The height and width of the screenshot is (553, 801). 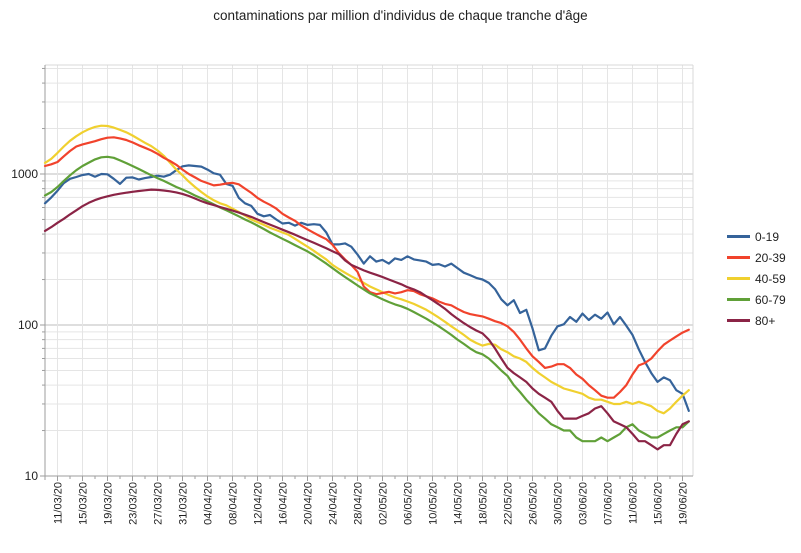 I want to click on legend-label-20-39: 20-39, so click(x=770, y=257).